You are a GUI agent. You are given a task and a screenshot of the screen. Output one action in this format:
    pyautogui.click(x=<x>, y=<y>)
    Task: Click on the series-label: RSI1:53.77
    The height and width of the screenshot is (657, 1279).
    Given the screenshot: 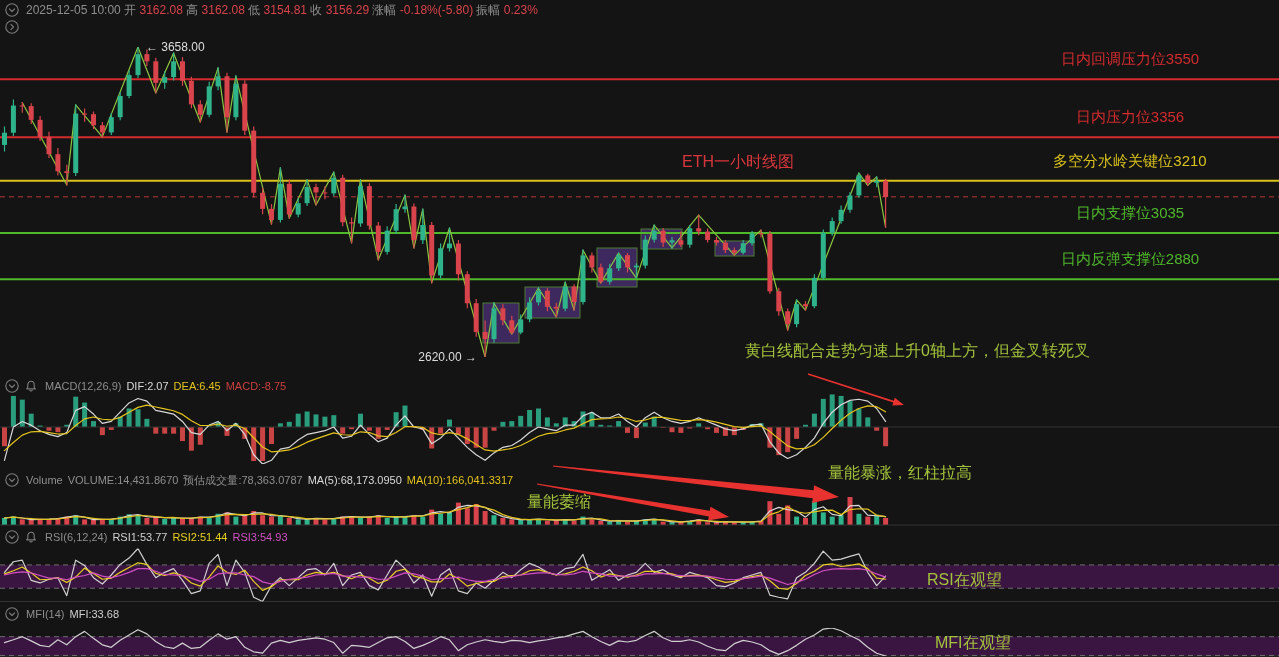 What is the action you would take?
    pyautogui.click(x=140, y=537)
    